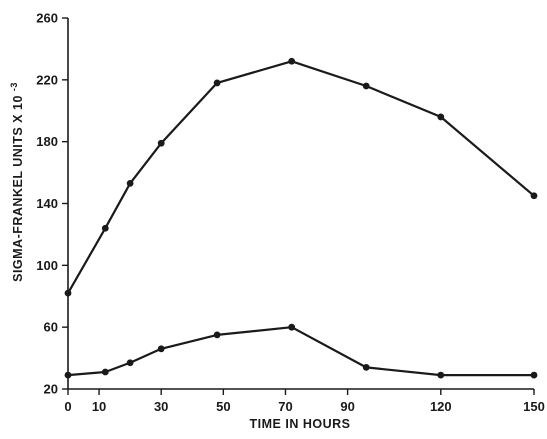  Describe the element at coordinates (47, 18) in the screenshot. I see `y-tick-label: 260` at that location.